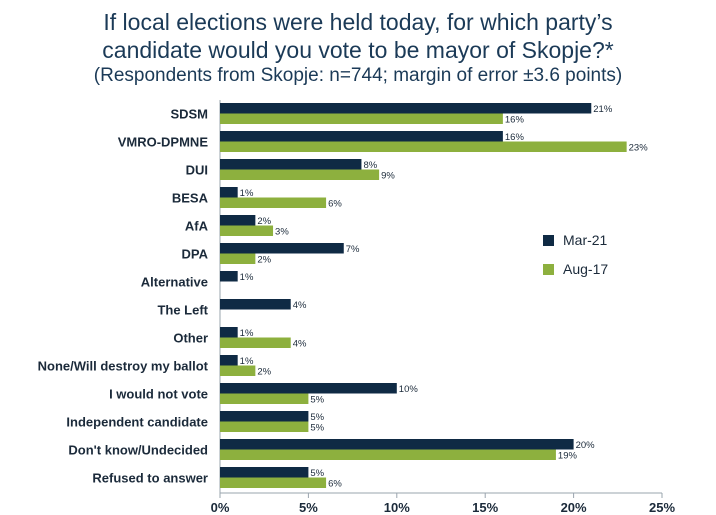  I want to click on bar-mar-21-none-will-destroy-my-ballot, so click(229, 360).